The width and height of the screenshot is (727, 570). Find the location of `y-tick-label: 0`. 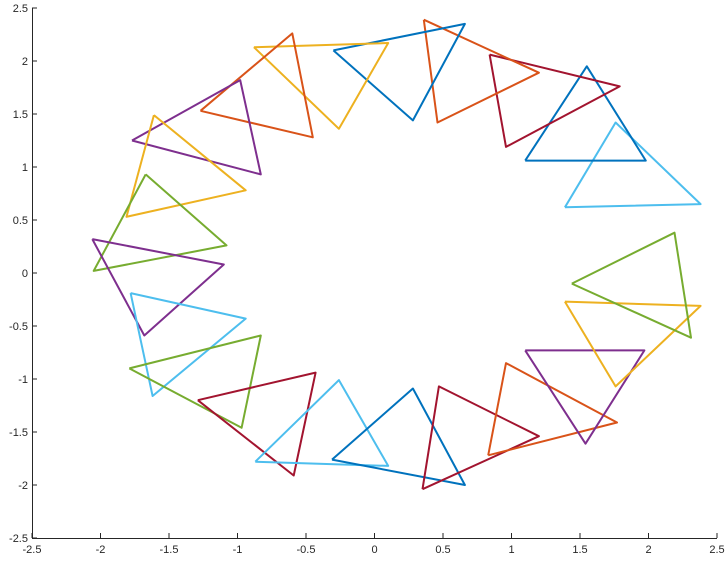

y-tick-label: 0 is located at coordinates (25, 274).